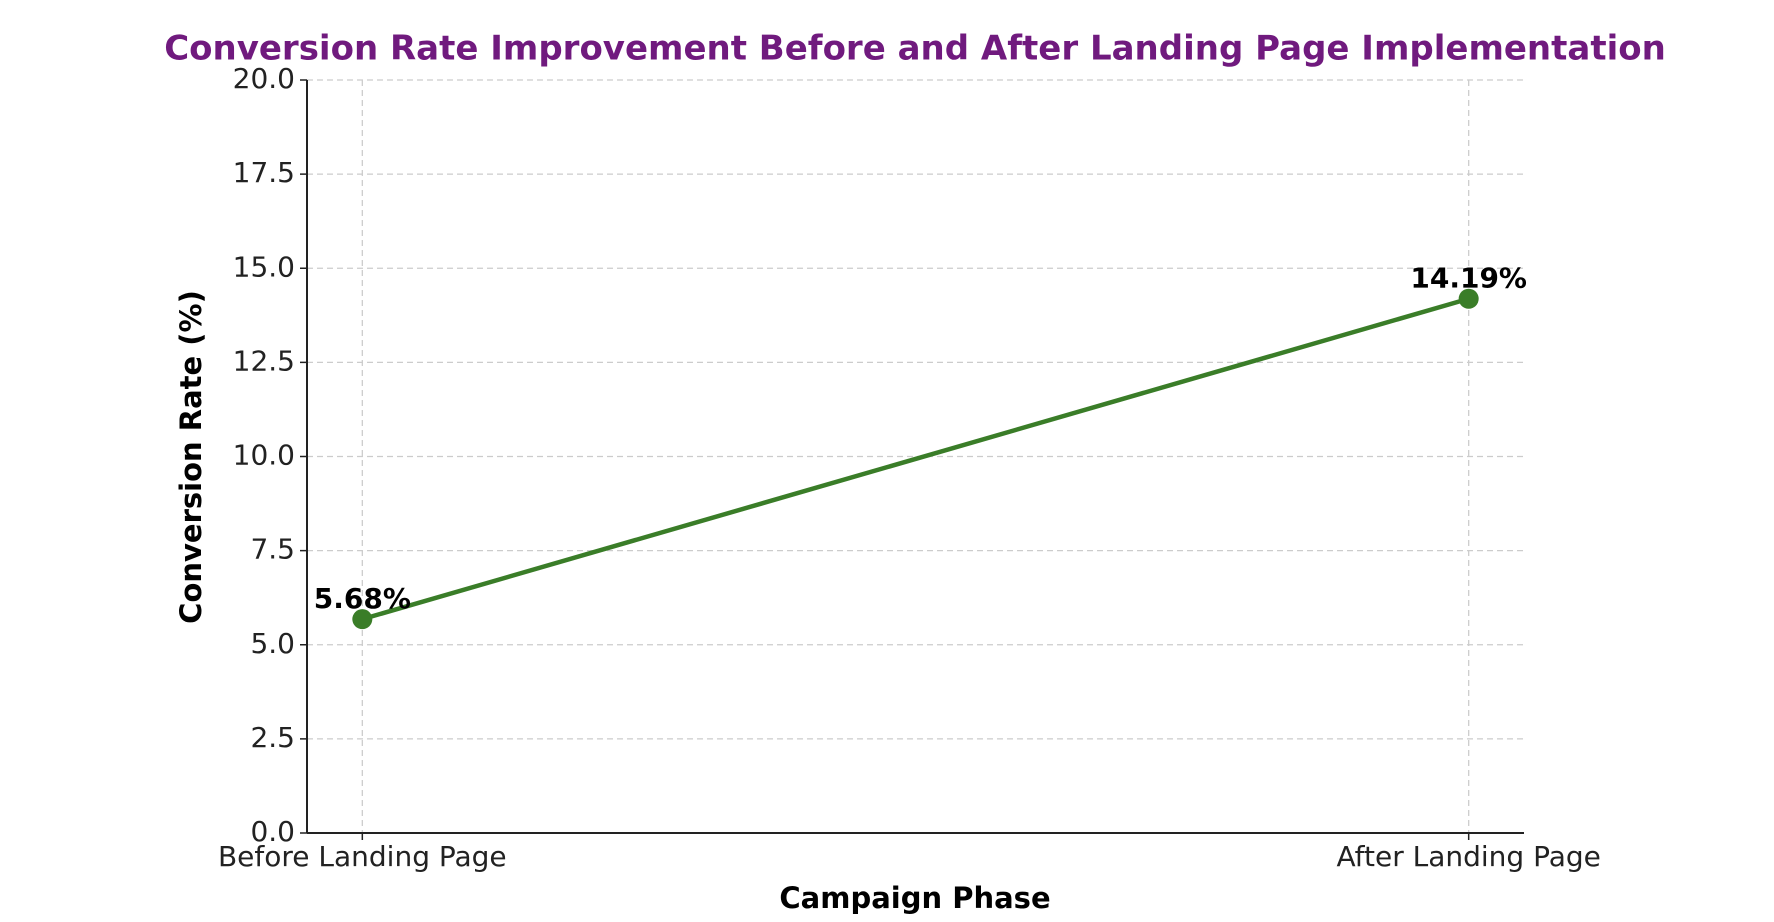 This screenshot has width=1774, height=922. I want to click on x-axis-label: Campaign Phase, so click(914, 898).